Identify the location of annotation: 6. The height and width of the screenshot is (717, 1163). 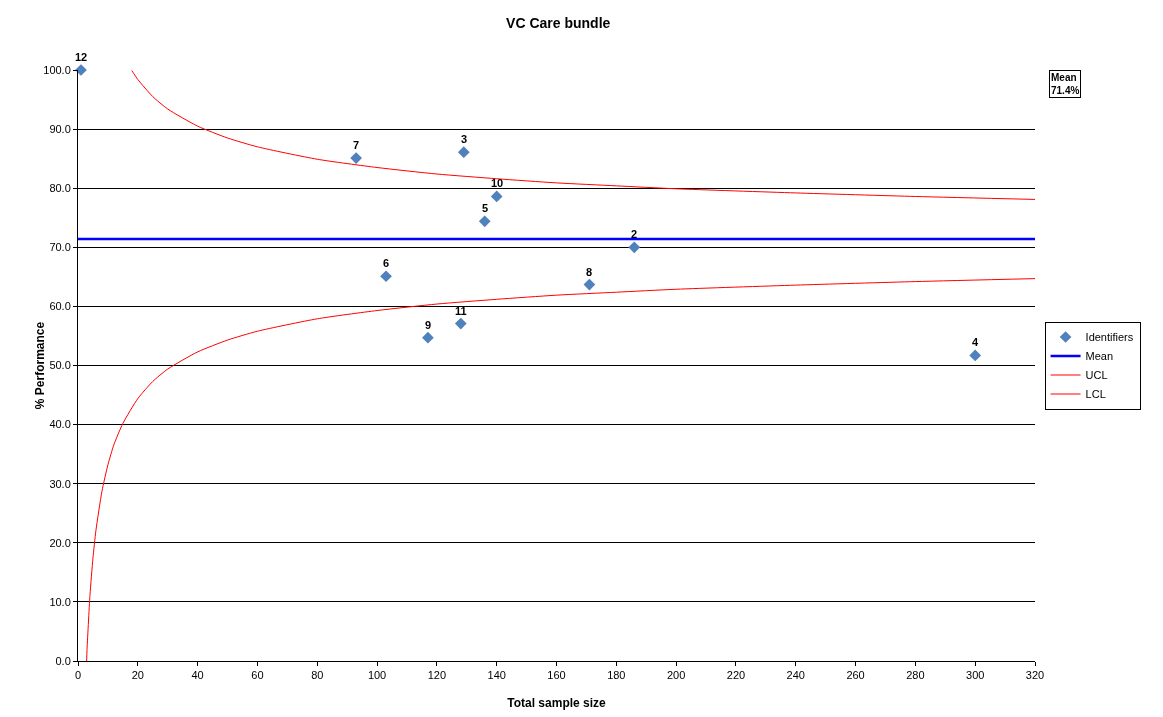
(386, 263).